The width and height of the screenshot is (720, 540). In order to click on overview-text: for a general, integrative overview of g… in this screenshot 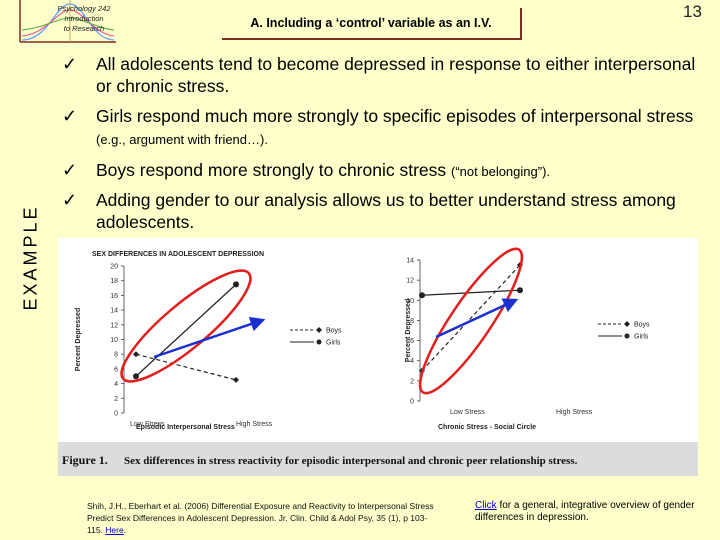, I will do `click(585, 511)`.